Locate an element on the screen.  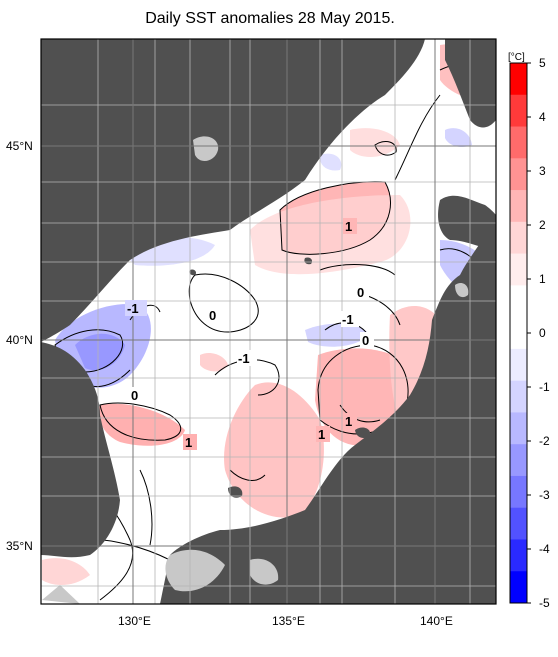
latitude-labels: 45°N 40°N 35°N is located at coordinates (19, 346).